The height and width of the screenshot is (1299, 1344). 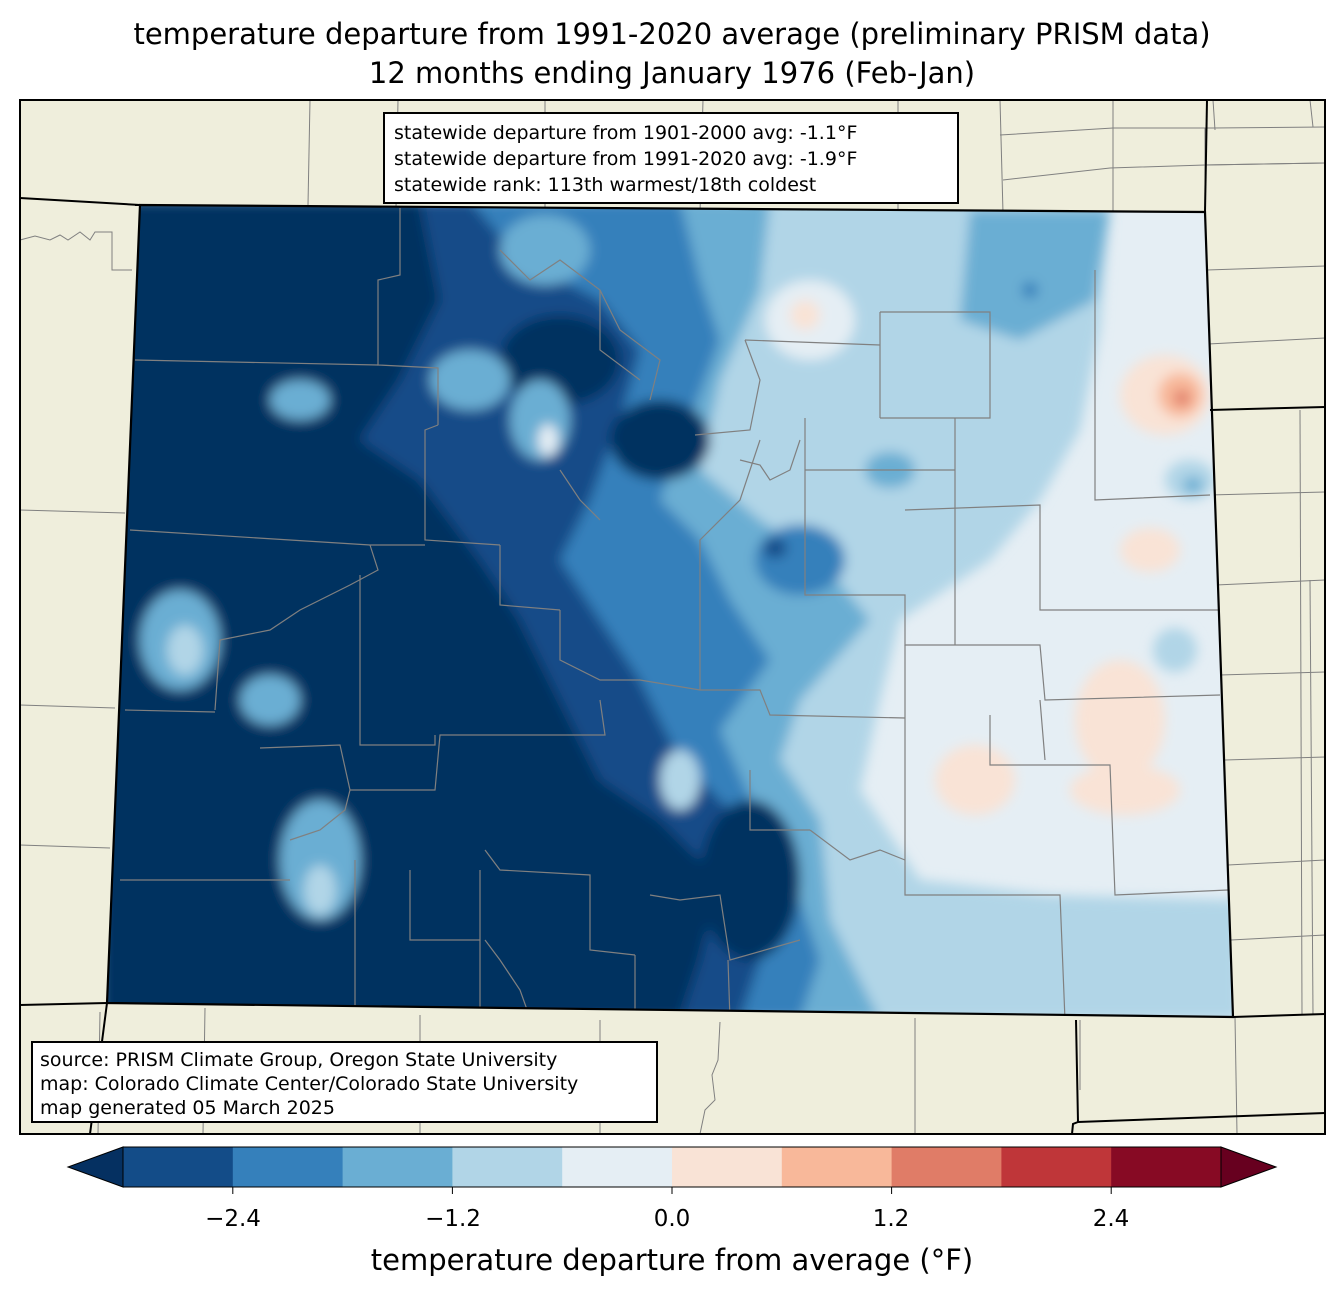 What do you see at coordinates (891, 1219) in the screenshot?
I see `colorbar-tick-label: 1.2` at bounding box center [891, 1219].